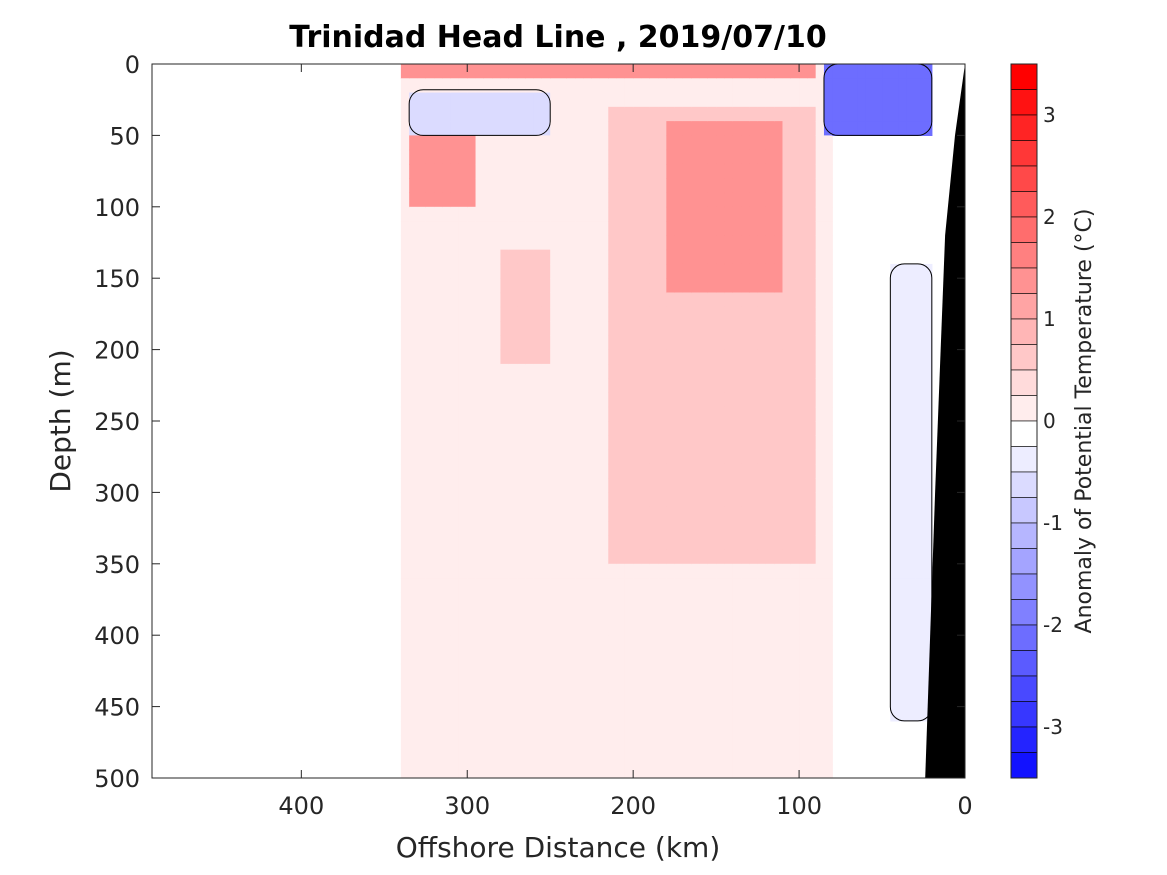 The image size is (1167, 875). Describe the element at coordinates (1024, 102) in the screenshot. I see `colorbar-swatch` at that location.